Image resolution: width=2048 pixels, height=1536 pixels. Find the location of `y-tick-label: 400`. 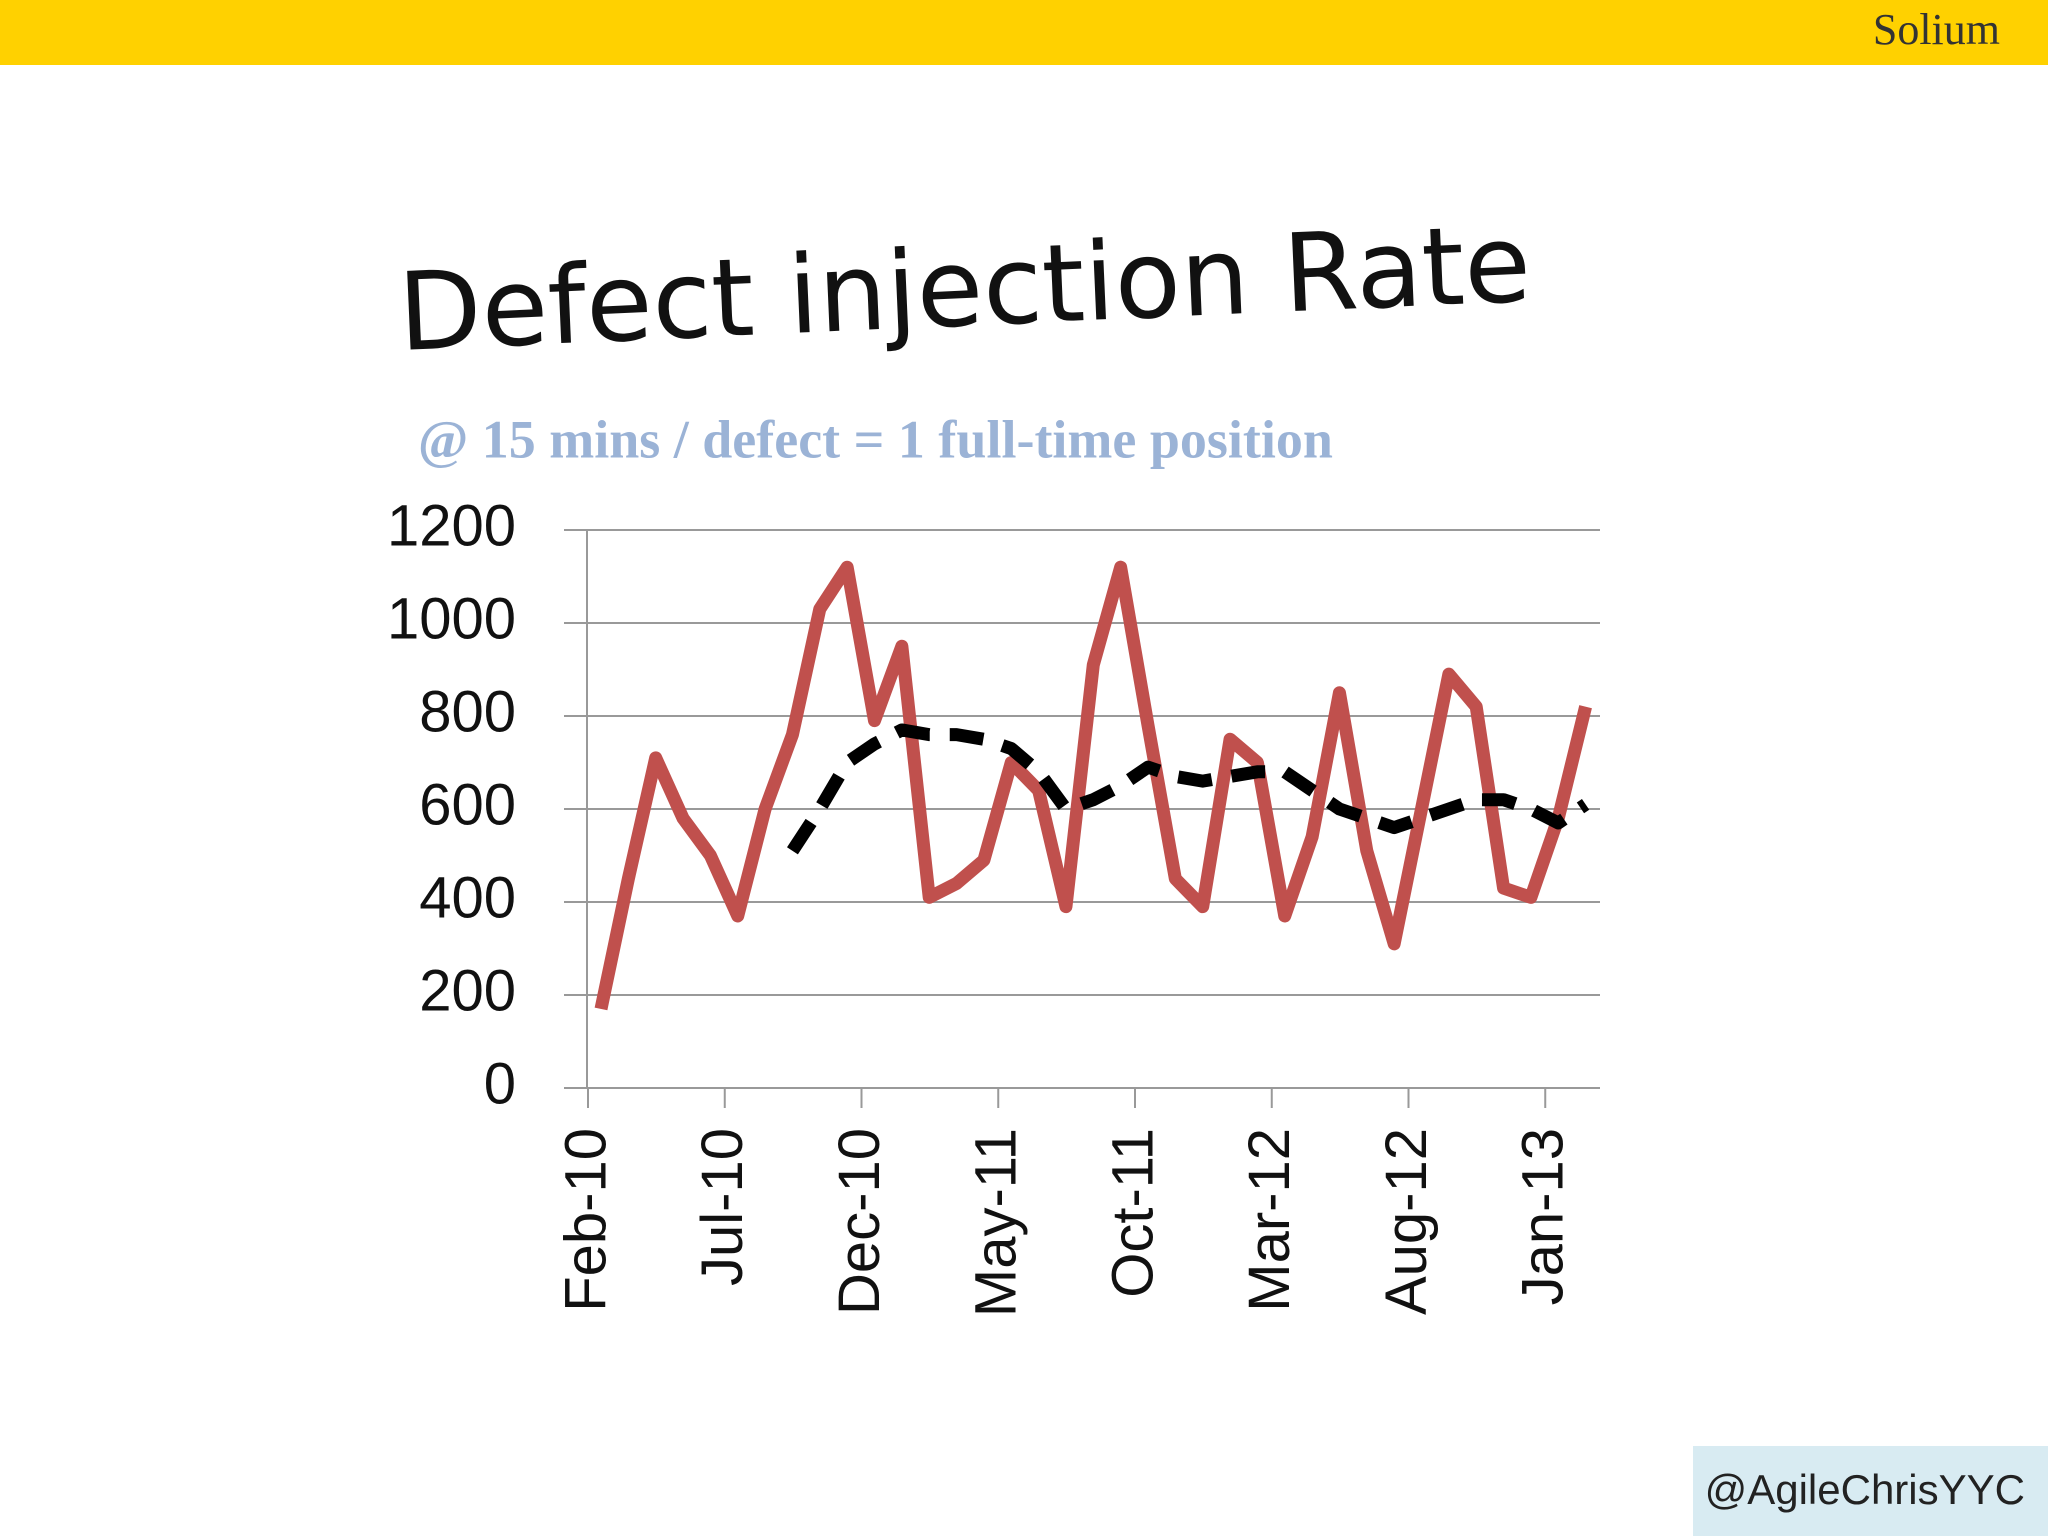

y-tick-label: 400 is located at coordinates (467, 897).